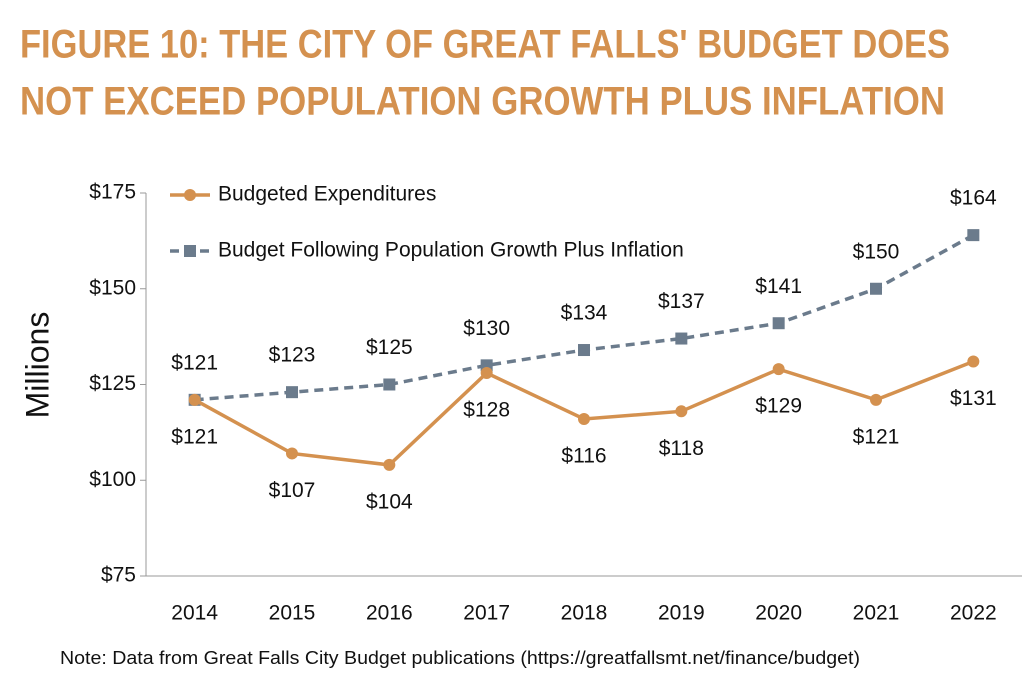 This screenshot has height=682, width=1024. Describe the element at coordinates (584, 613) in the screenshot. I see `x-tick-label: 2018` at that location.